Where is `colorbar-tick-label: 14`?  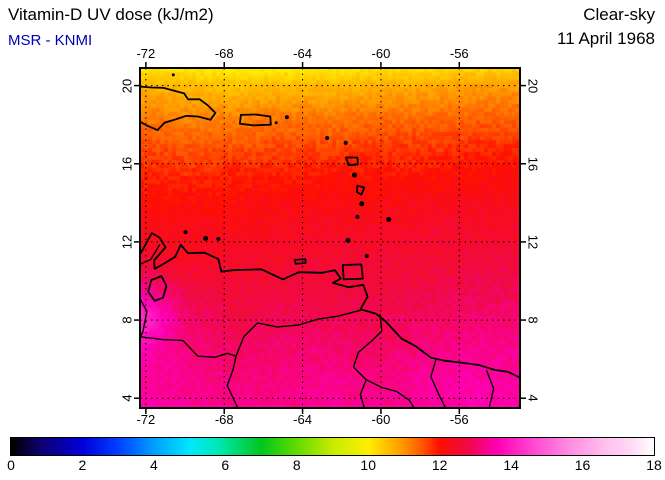 colorbar-tick-label: 14 is located at coordinates (511, 465).